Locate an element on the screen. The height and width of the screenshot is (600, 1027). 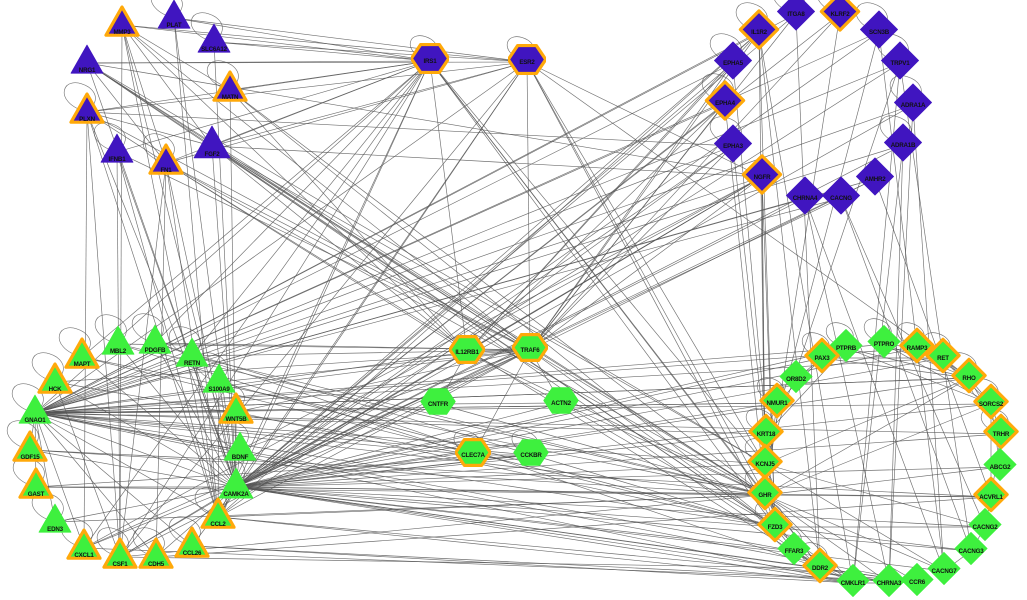
graph-node: ACTN2 is located at coordinates (561, 403).